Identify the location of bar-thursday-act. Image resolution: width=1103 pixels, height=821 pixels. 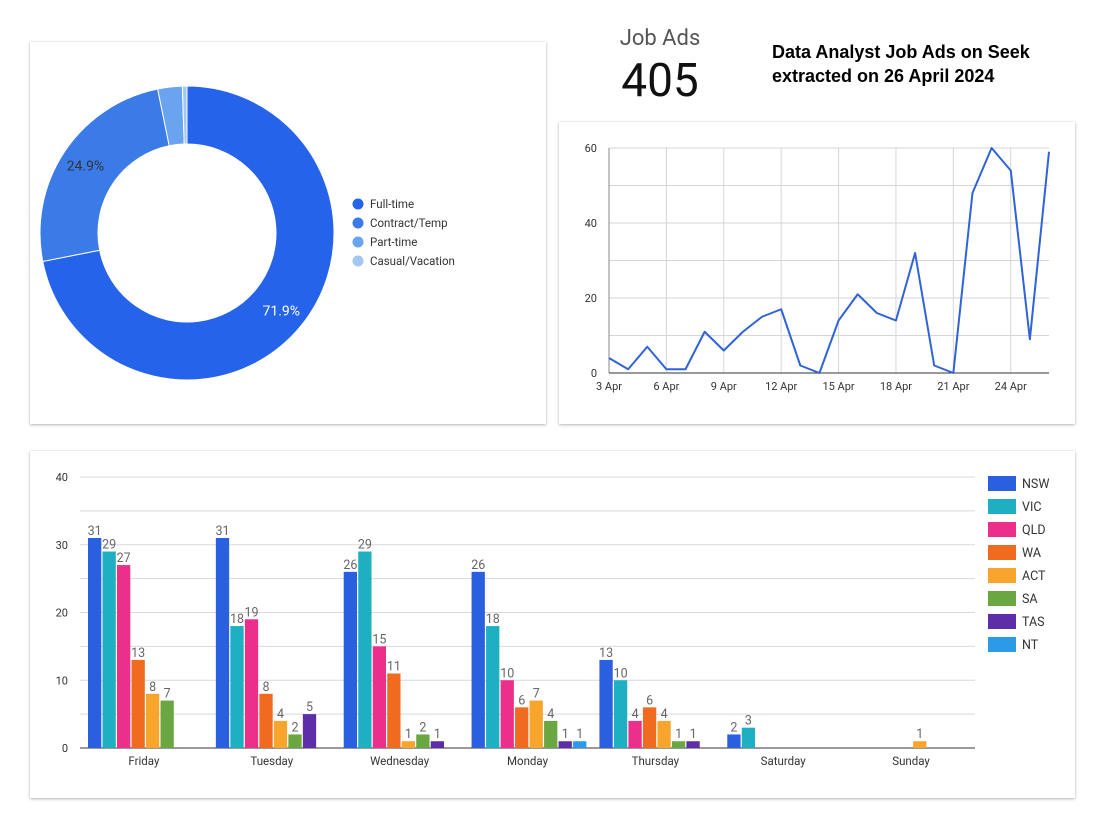
(664, 734).